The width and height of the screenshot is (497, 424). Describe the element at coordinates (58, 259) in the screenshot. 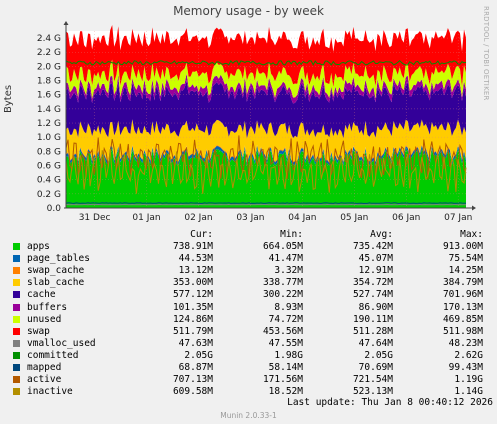

I see `legend-label: page_tables` at that location.